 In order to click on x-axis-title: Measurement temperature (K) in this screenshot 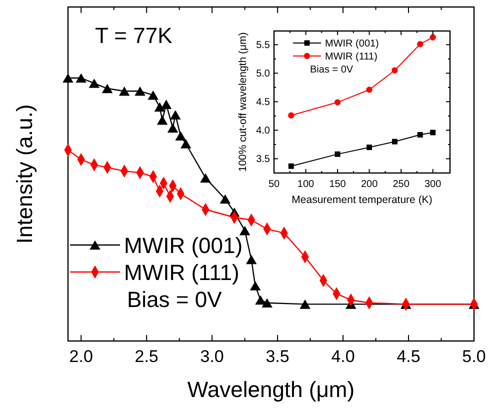, I will do `click(362, 200)`.